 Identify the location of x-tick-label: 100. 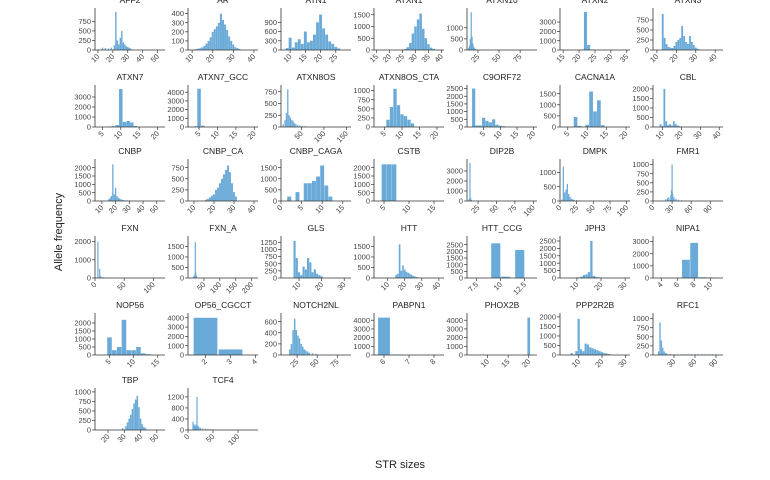
(622, 210).